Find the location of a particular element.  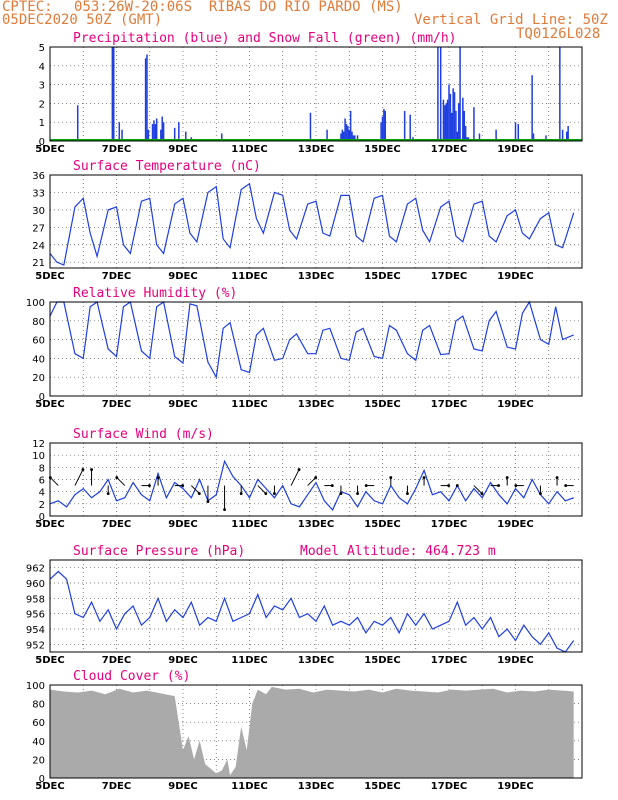

y-tick-label: 958 is located at coordinates (35, 599).